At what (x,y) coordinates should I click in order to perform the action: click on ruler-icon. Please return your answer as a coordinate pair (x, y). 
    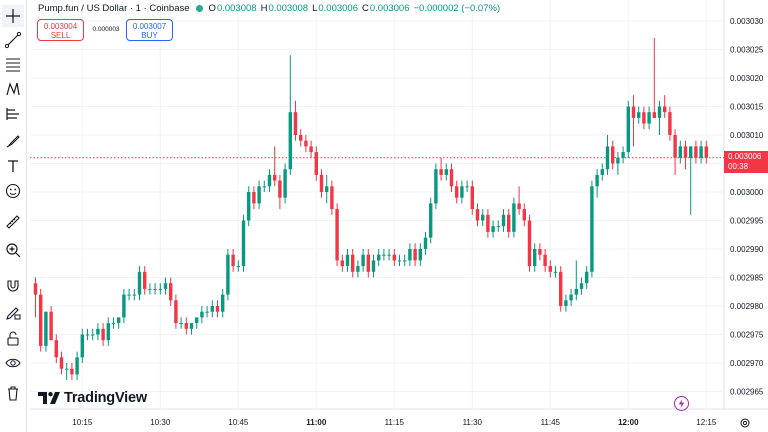
    Looking at the image, I should click on (13, 222).